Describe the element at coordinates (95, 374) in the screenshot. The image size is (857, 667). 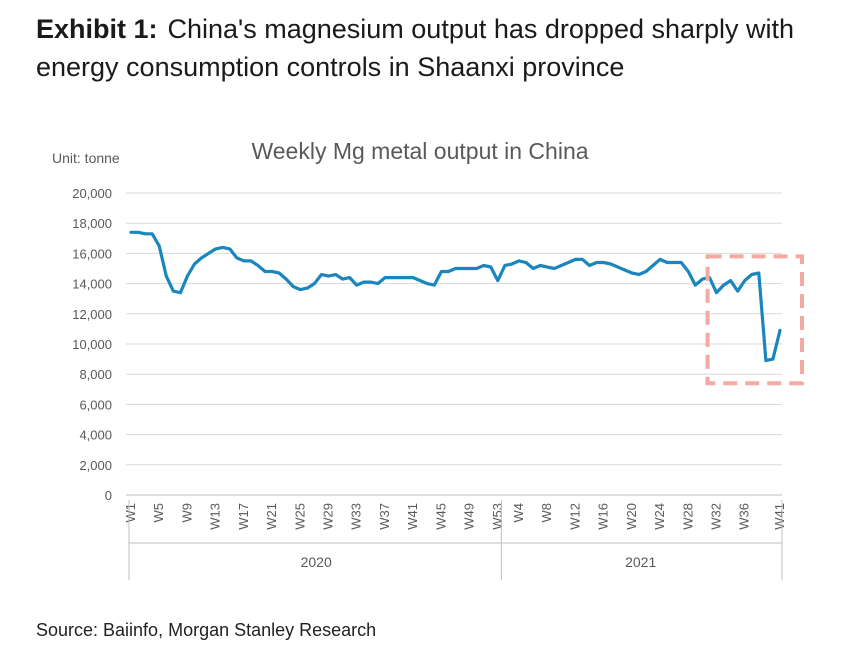
I see `y-tick-label: 8,000` at that location.